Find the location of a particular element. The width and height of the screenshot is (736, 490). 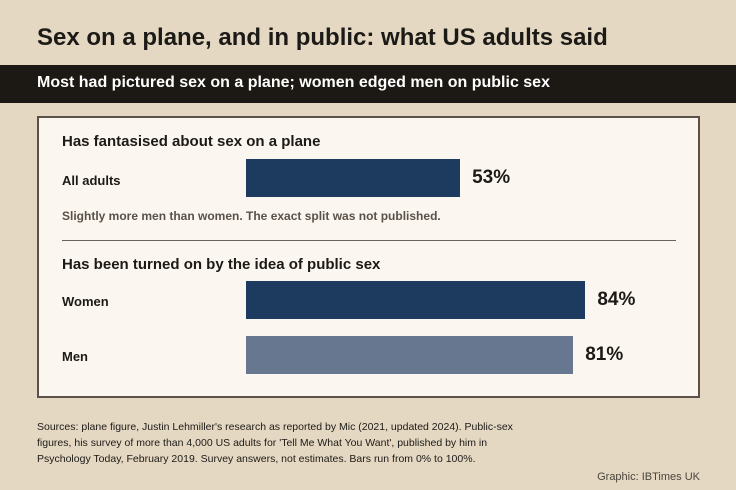

bar-value-women: 84% is located at coordinates (616, 299).